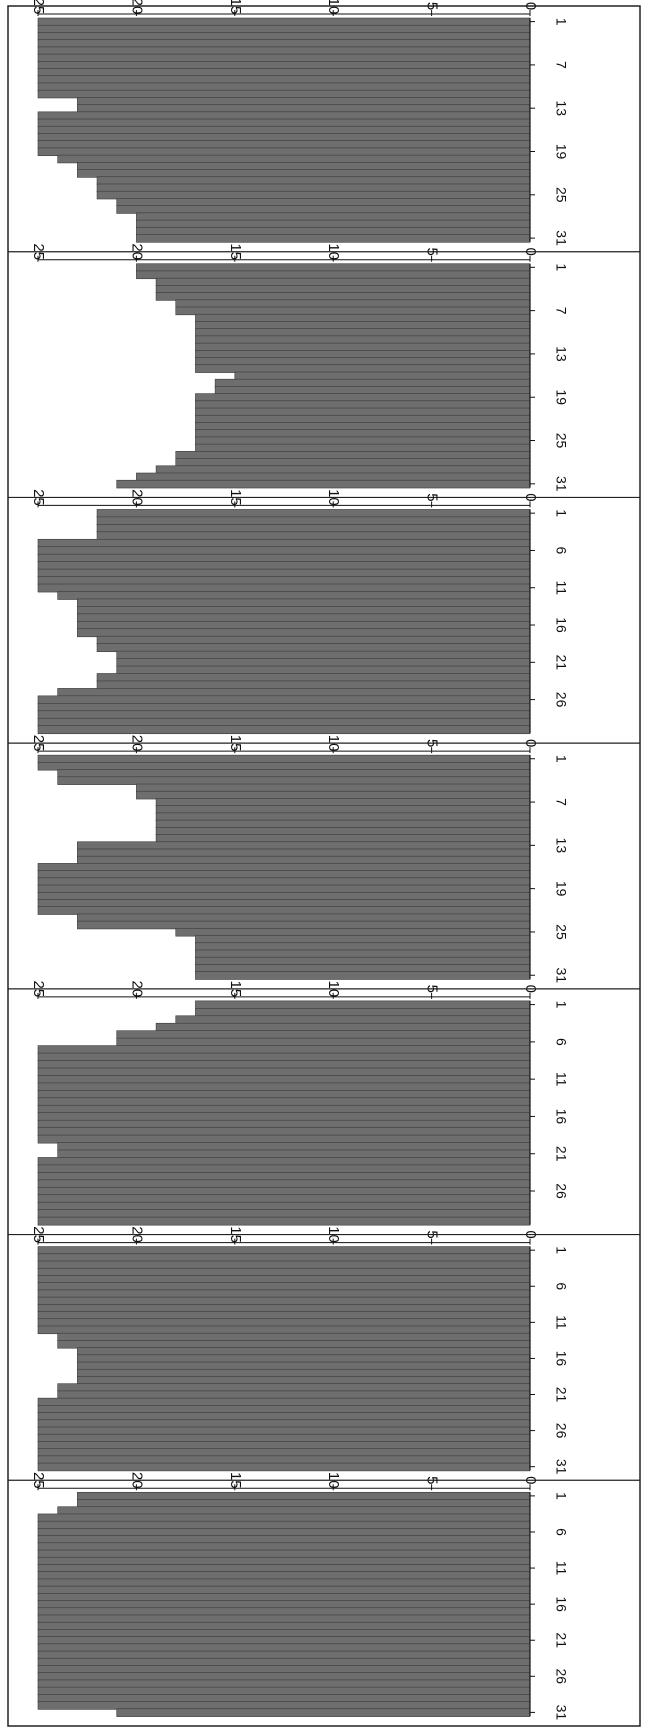  What do you see at coordinates (136, 989) in the screenshot?
I see `value-tick-label: 20` at bounding box center [136, 989].